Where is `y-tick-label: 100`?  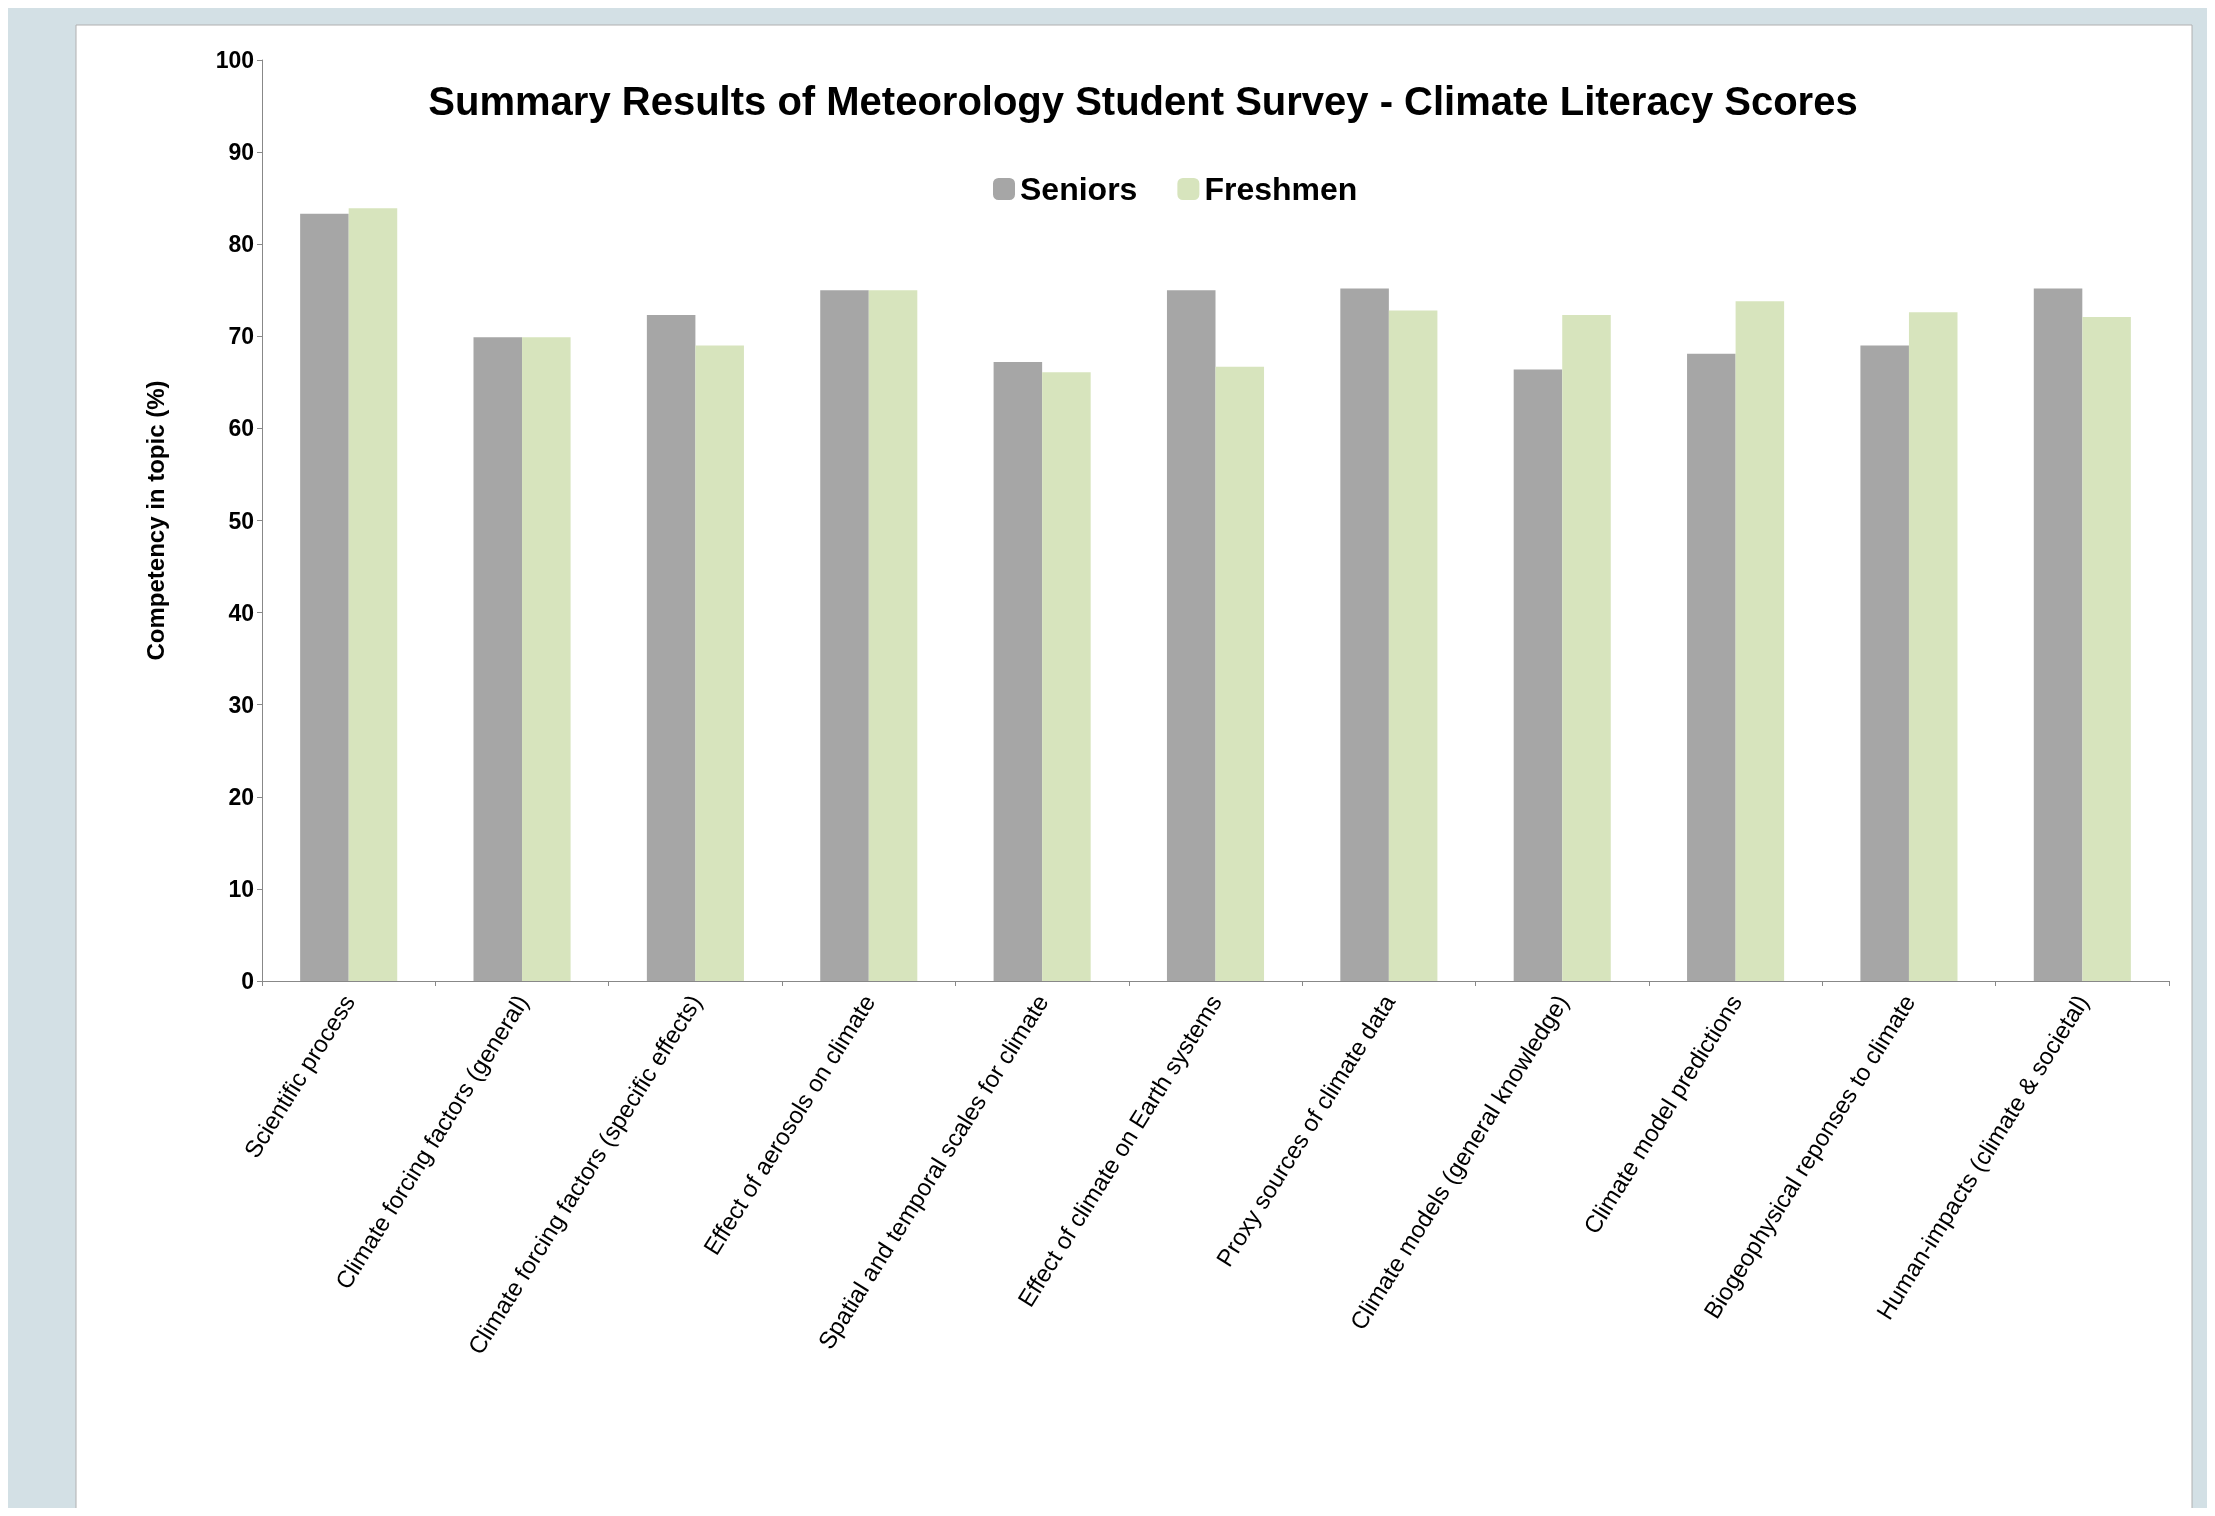 y-tick-label: 100 is located at coordinates (234, 60).